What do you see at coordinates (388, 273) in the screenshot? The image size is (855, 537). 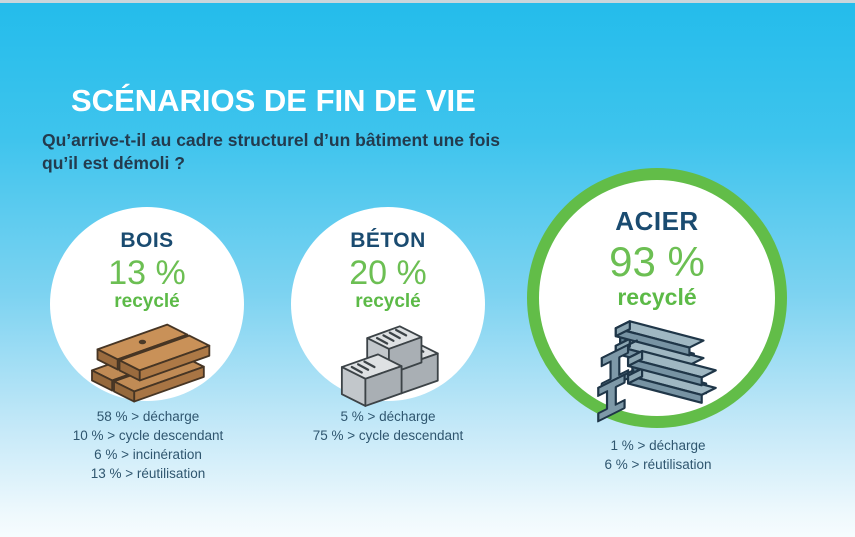 I see `recycled-percent: 20 %` at bounding box center [388, 273].